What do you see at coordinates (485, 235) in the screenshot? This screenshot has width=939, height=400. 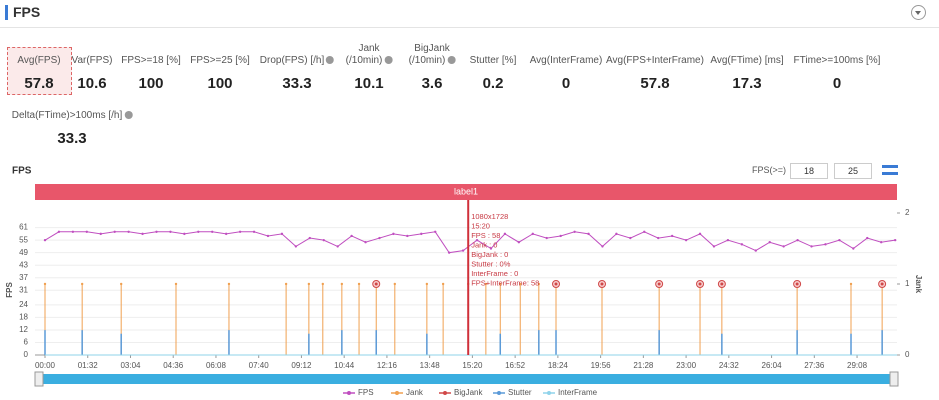 I see `tooltip-line: FPS : 58` at bounding box center [485, 235].